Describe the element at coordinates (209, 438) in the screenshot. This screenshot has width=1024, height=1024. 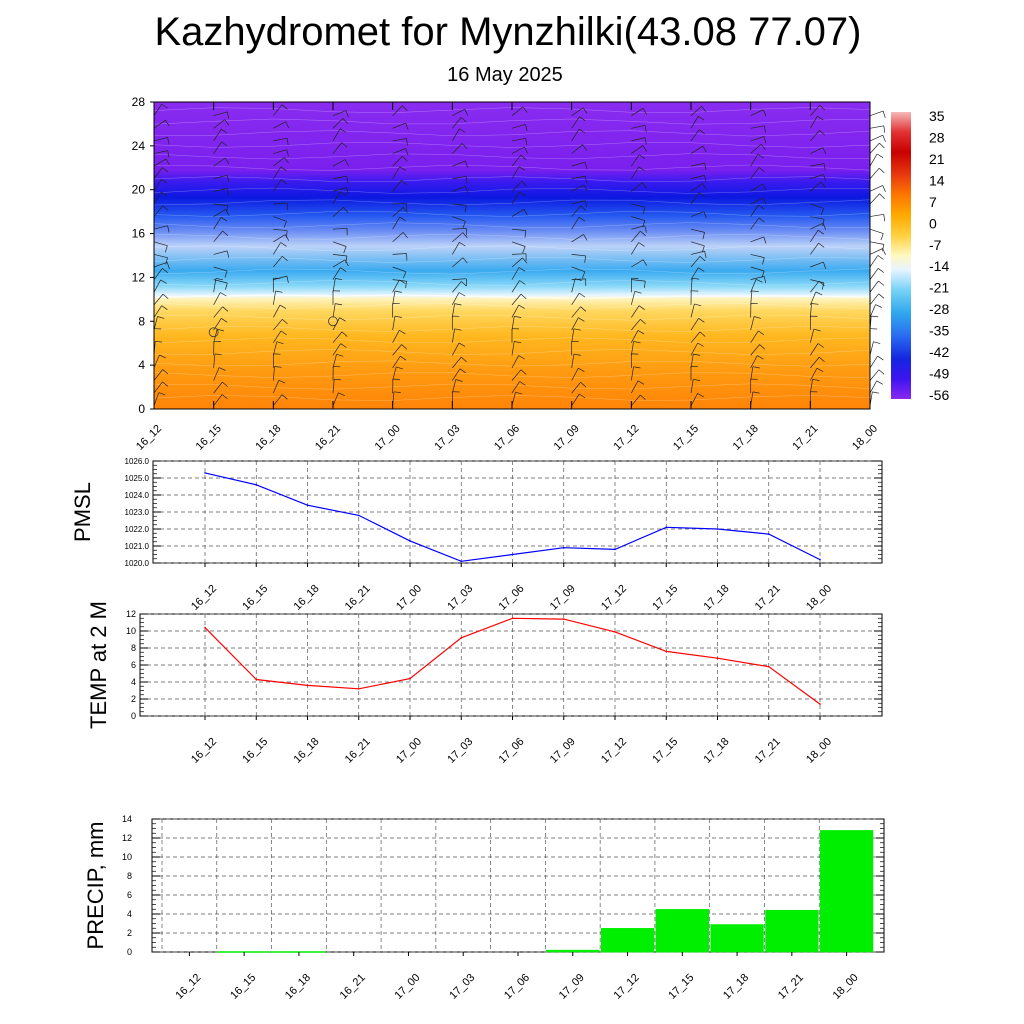
I see `x-tick-label: 16_15` at that location.